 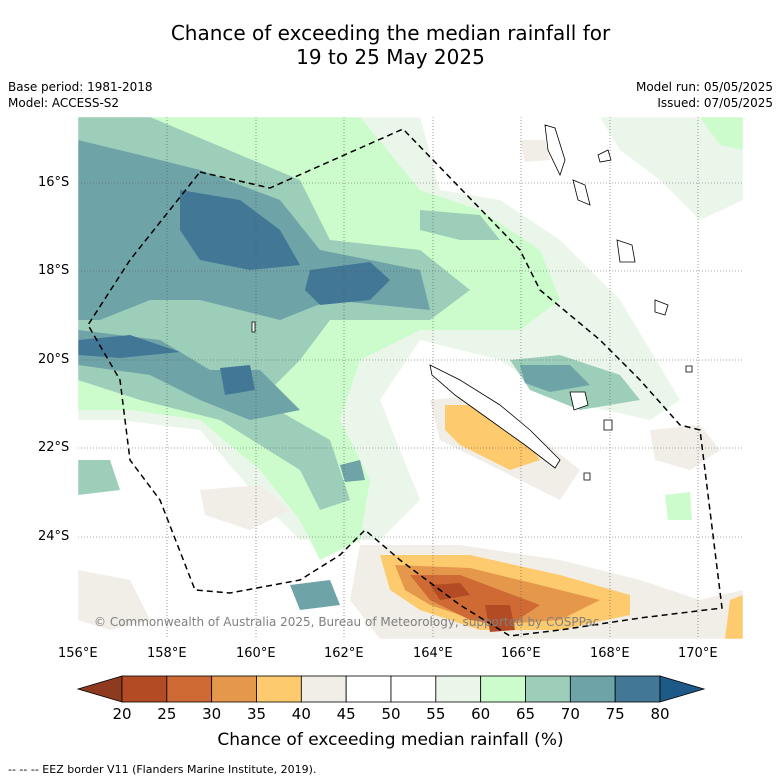 What do you see at coordinates (54, 270) in the screenshot?
I see `lat-label-18s: 18°S` at bounding box center [54, 270].